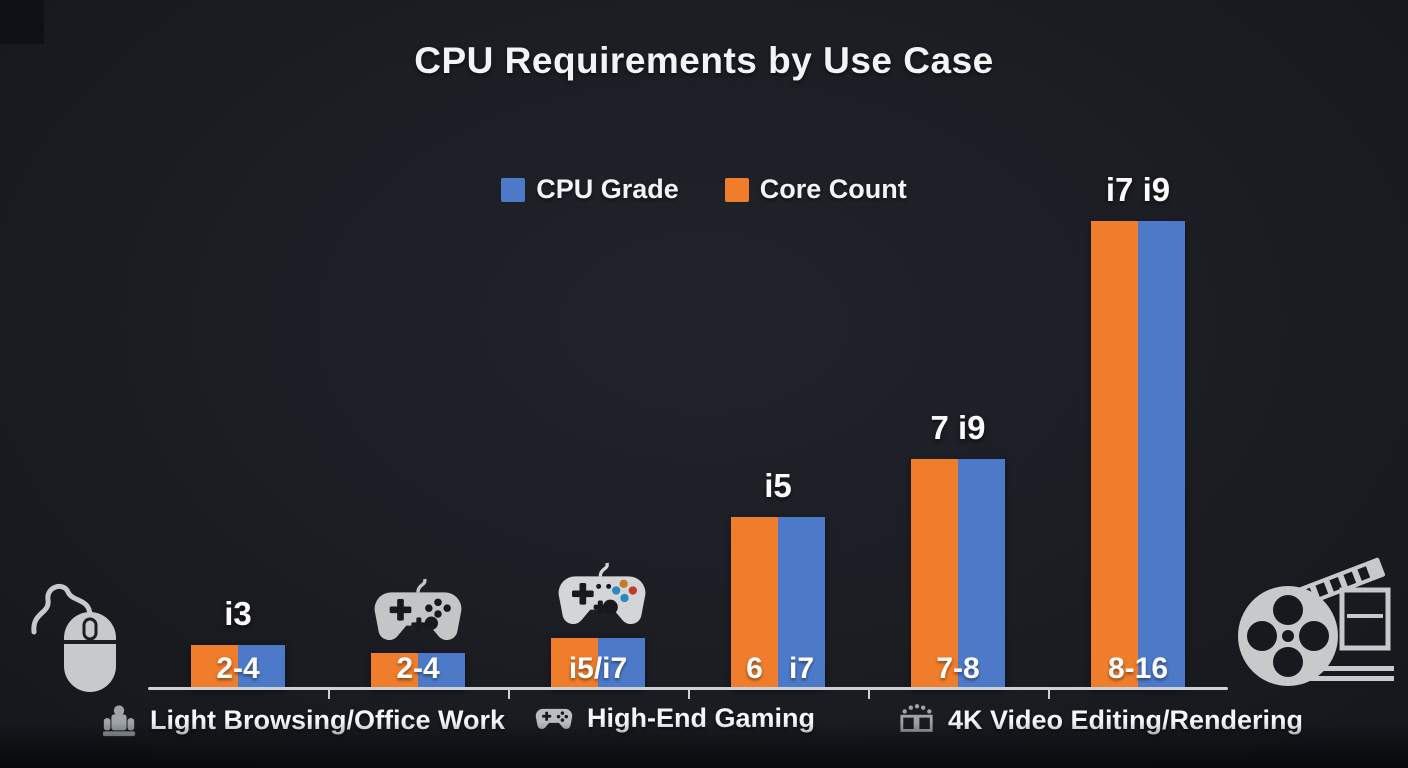 This screenshot has height=768, width=1408. I want to click on film-reel-icon, so click(1316, 621).